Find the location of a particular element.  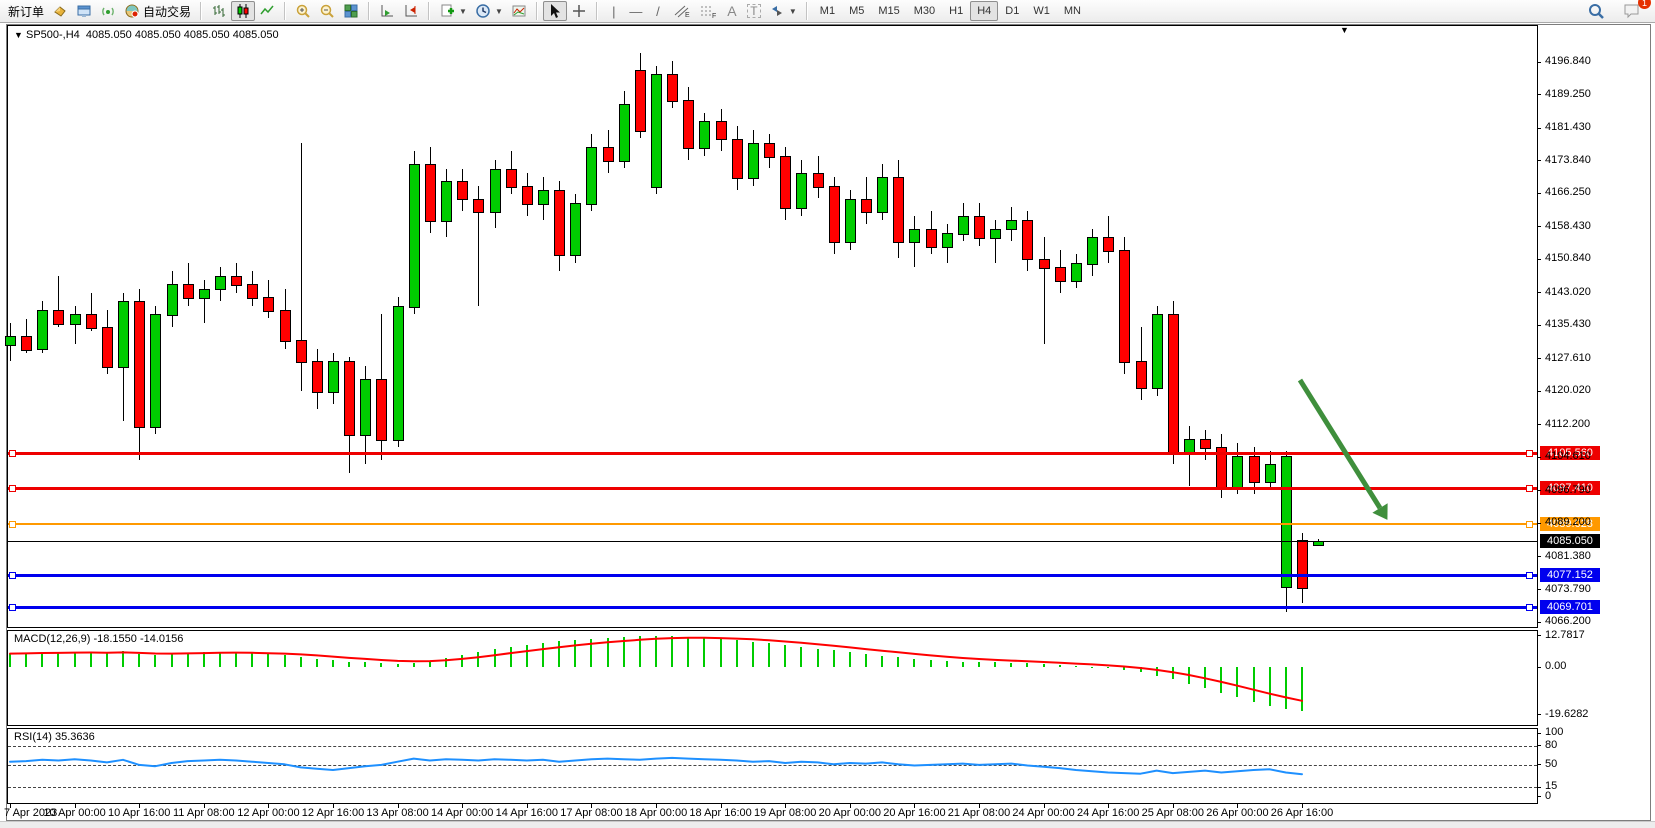

chart-shift-button is located at coordinates (411, 11).